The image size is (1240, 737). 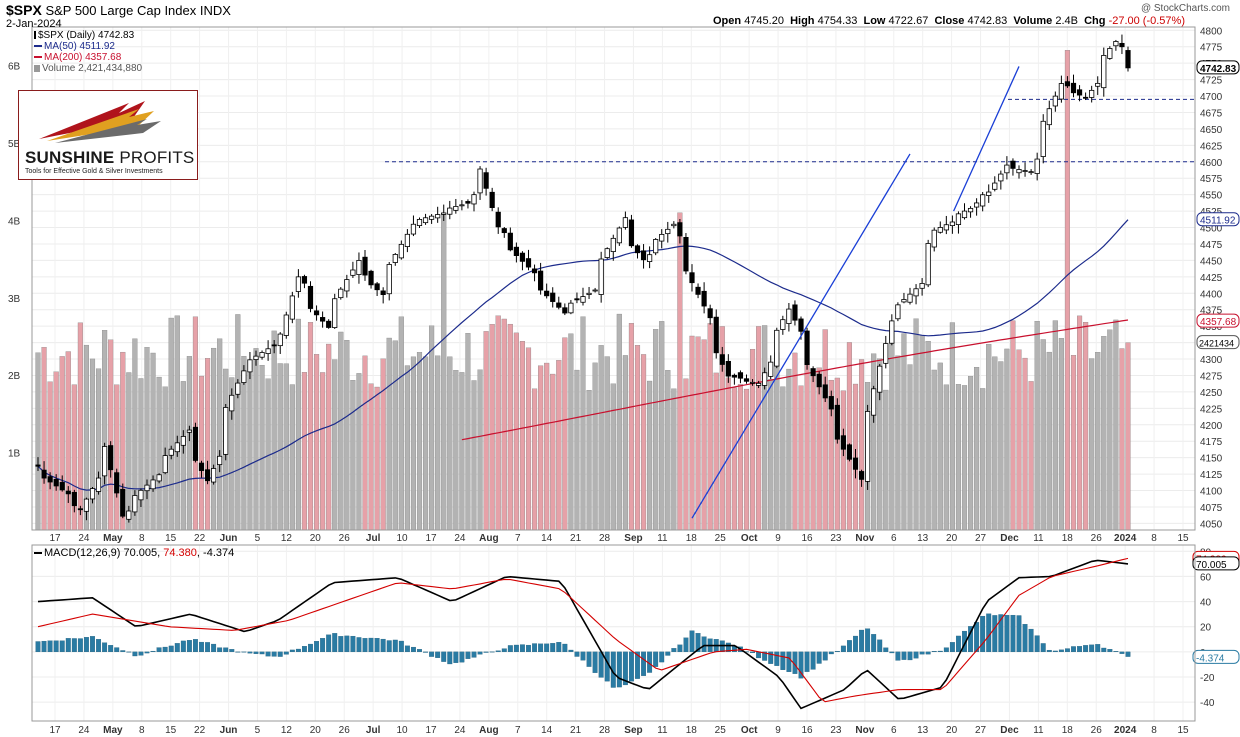 I want to click on x-tick-label-upper: 24, so click(x=84, y=538).